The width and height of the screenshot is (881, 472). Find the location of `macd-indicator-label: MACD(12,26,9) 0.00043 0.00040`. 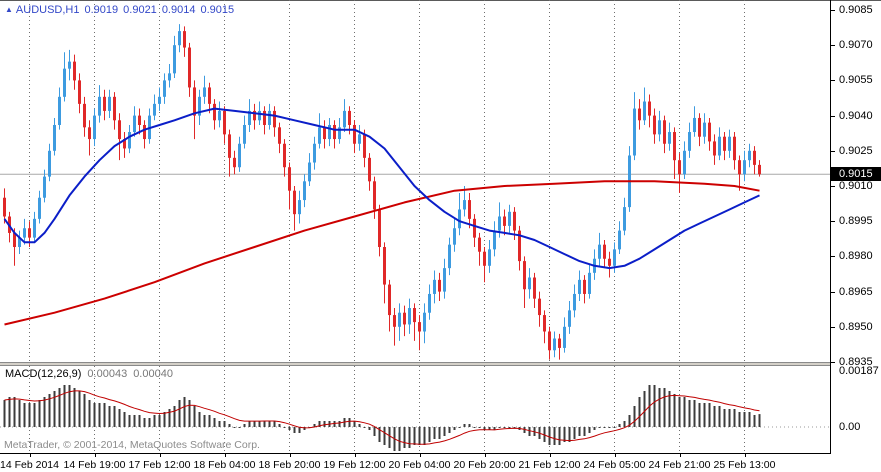

macd-indicator-label: MACD(12,26,9) 0.00043 0.00040 is located at coordinates (92, 374).